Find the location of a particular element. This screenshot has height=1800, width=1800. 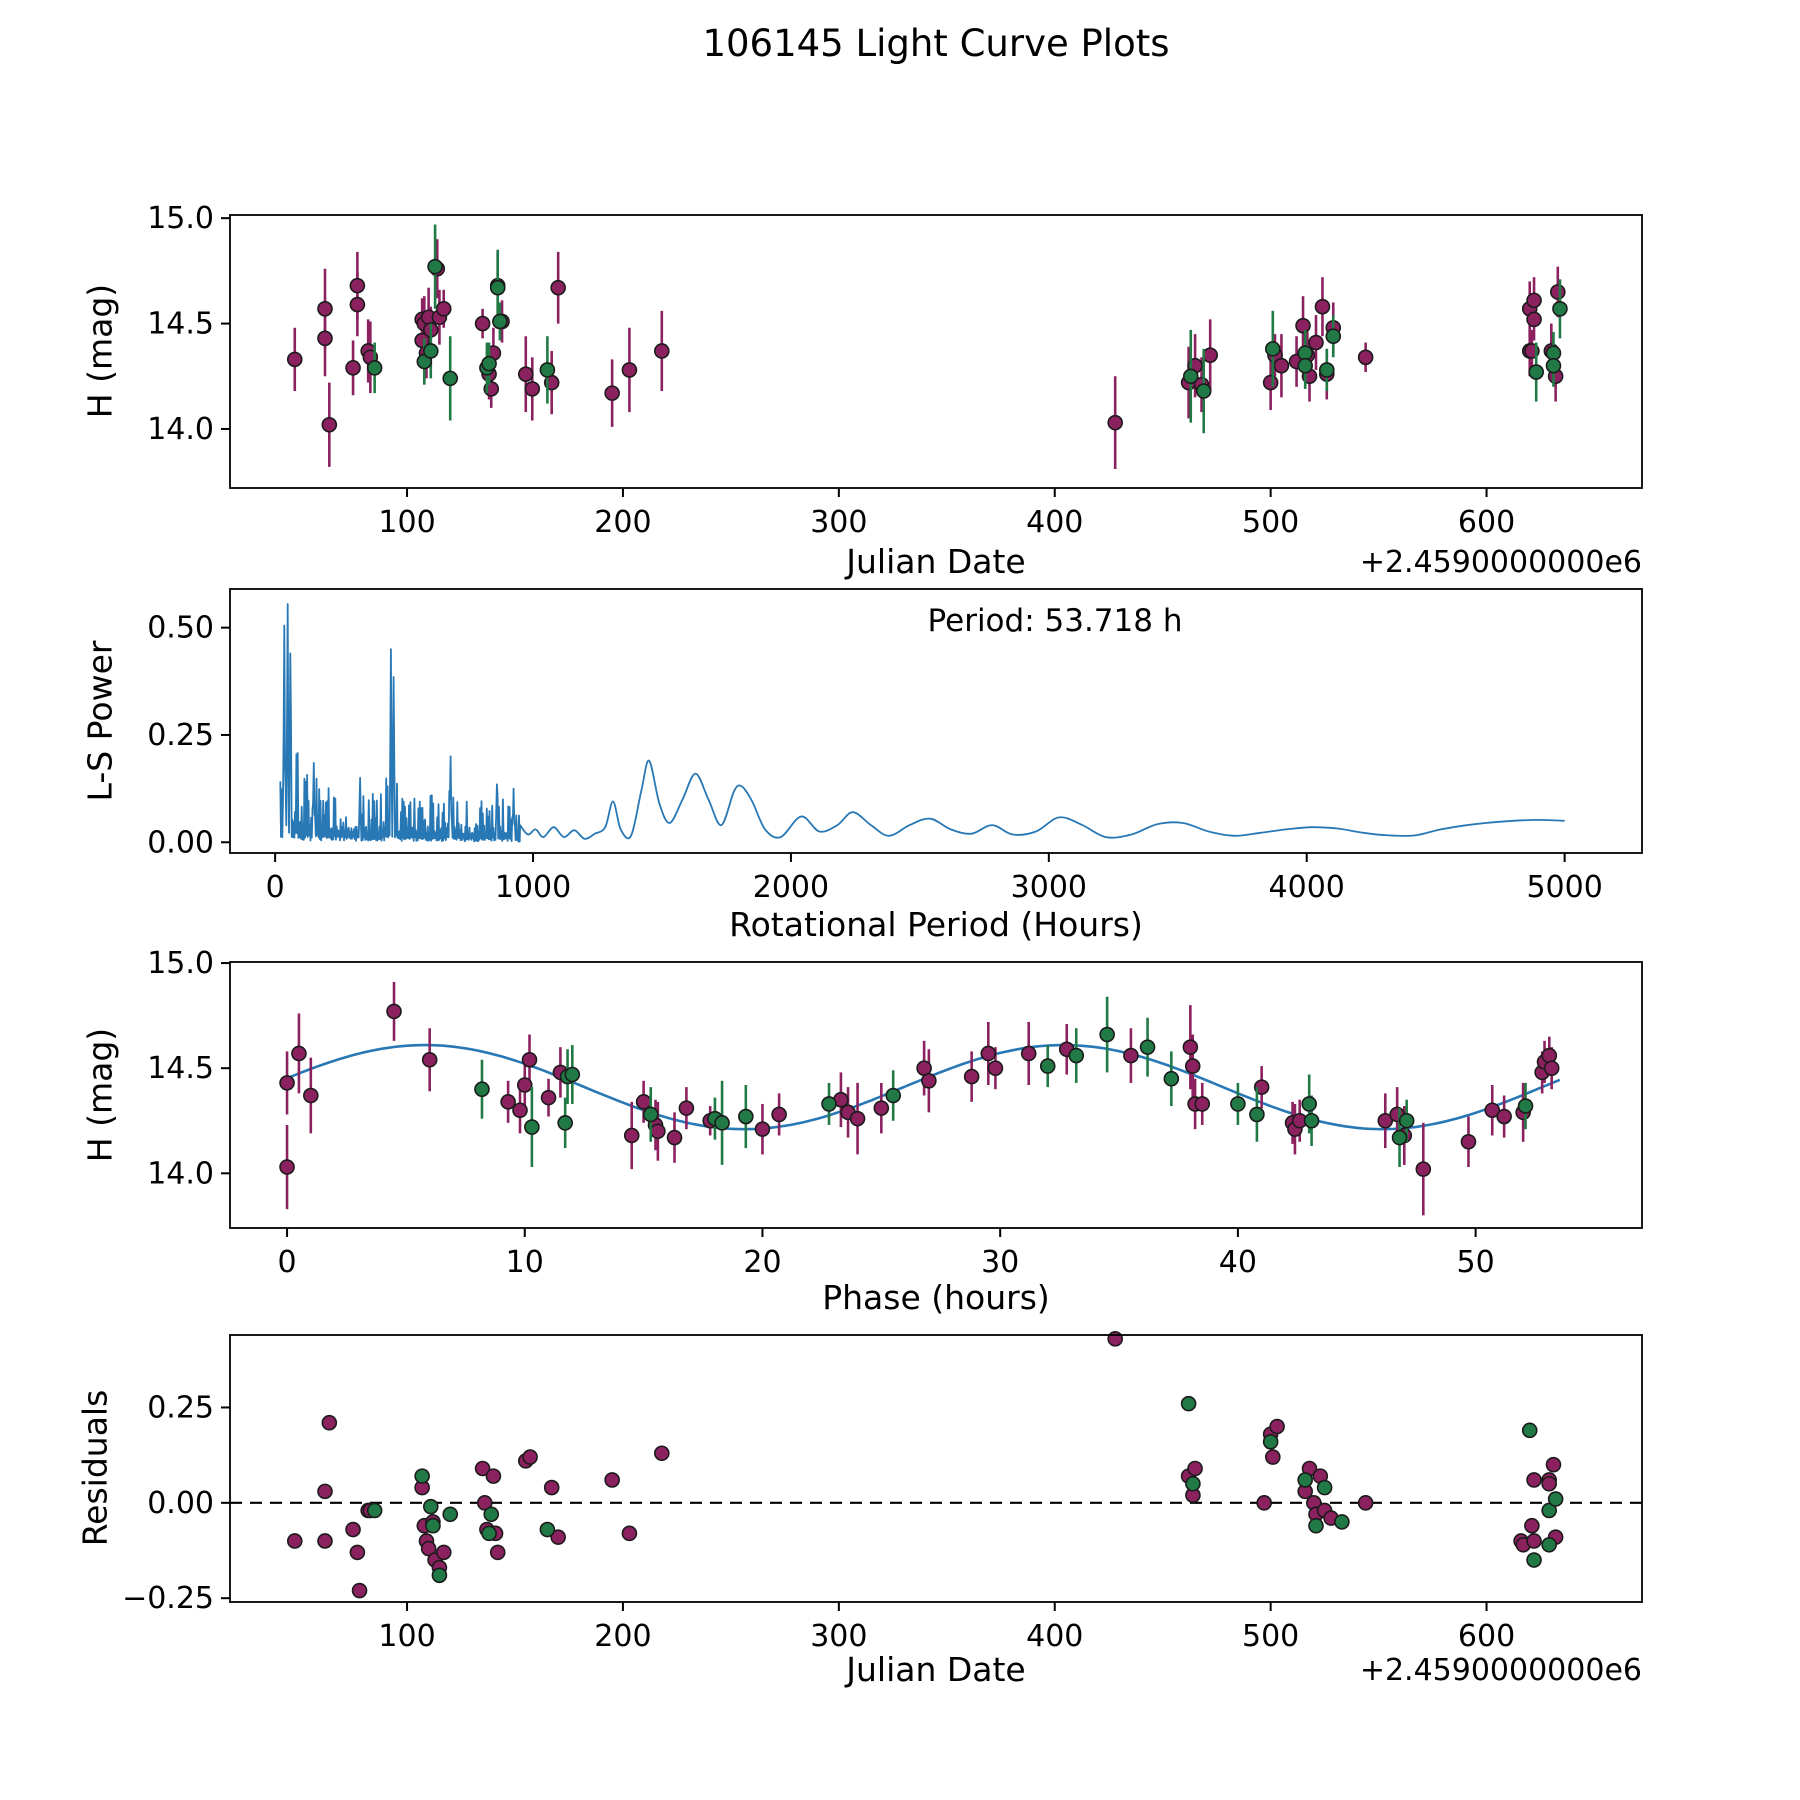

residuals-axis-offset: +2.4590000000e6 is located at coordinates (1500, 1670).